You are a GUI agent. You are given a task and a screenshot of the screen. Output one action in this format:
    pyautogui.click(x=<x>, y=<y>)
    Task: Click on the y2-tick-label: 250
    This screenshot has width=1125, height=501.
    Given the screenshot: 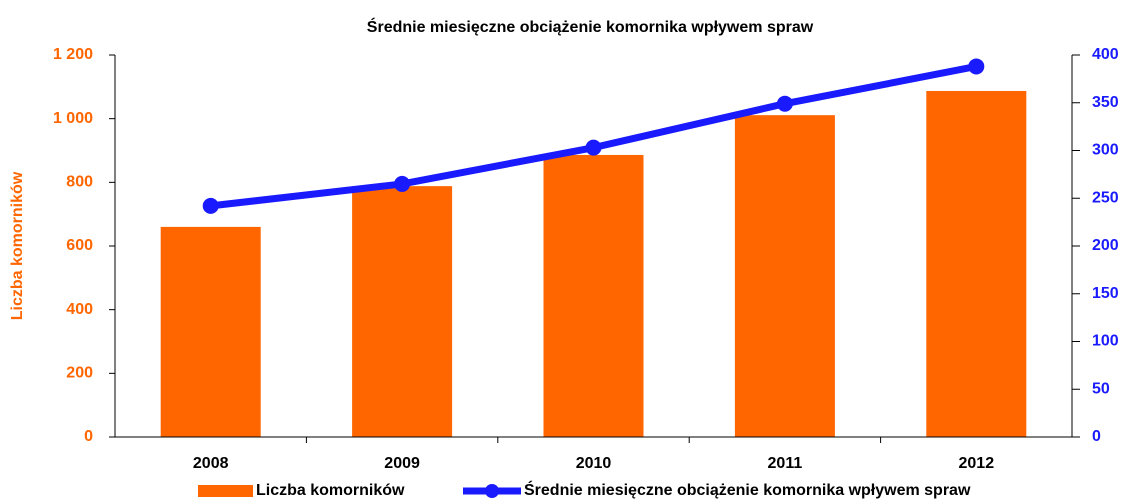 What is the action you would take?
    pyautogui.click(x=1105, y=197)
    